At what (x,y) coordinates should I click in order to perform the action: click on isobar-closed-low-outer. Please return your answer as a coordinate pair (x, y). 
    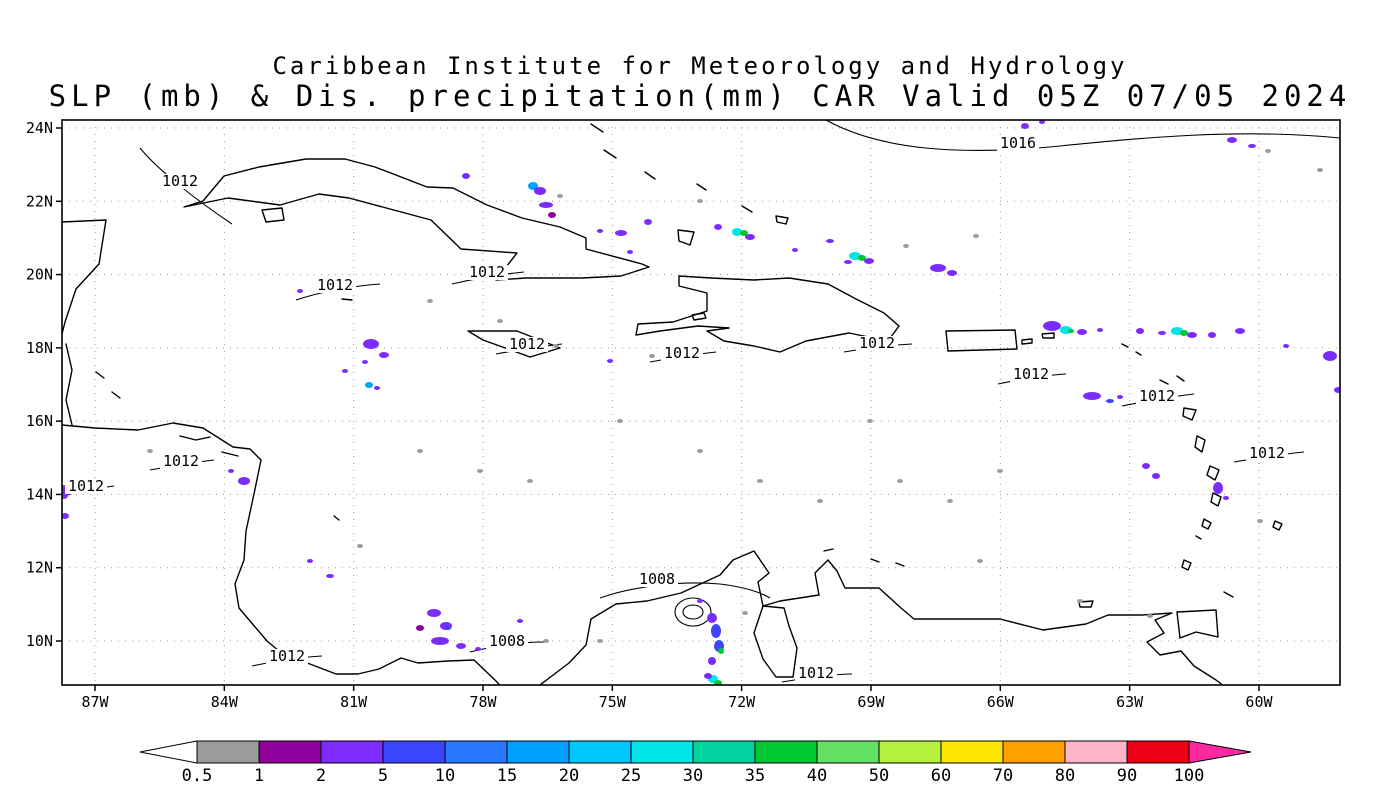
    Looking at the image, I should click on (693, 612).